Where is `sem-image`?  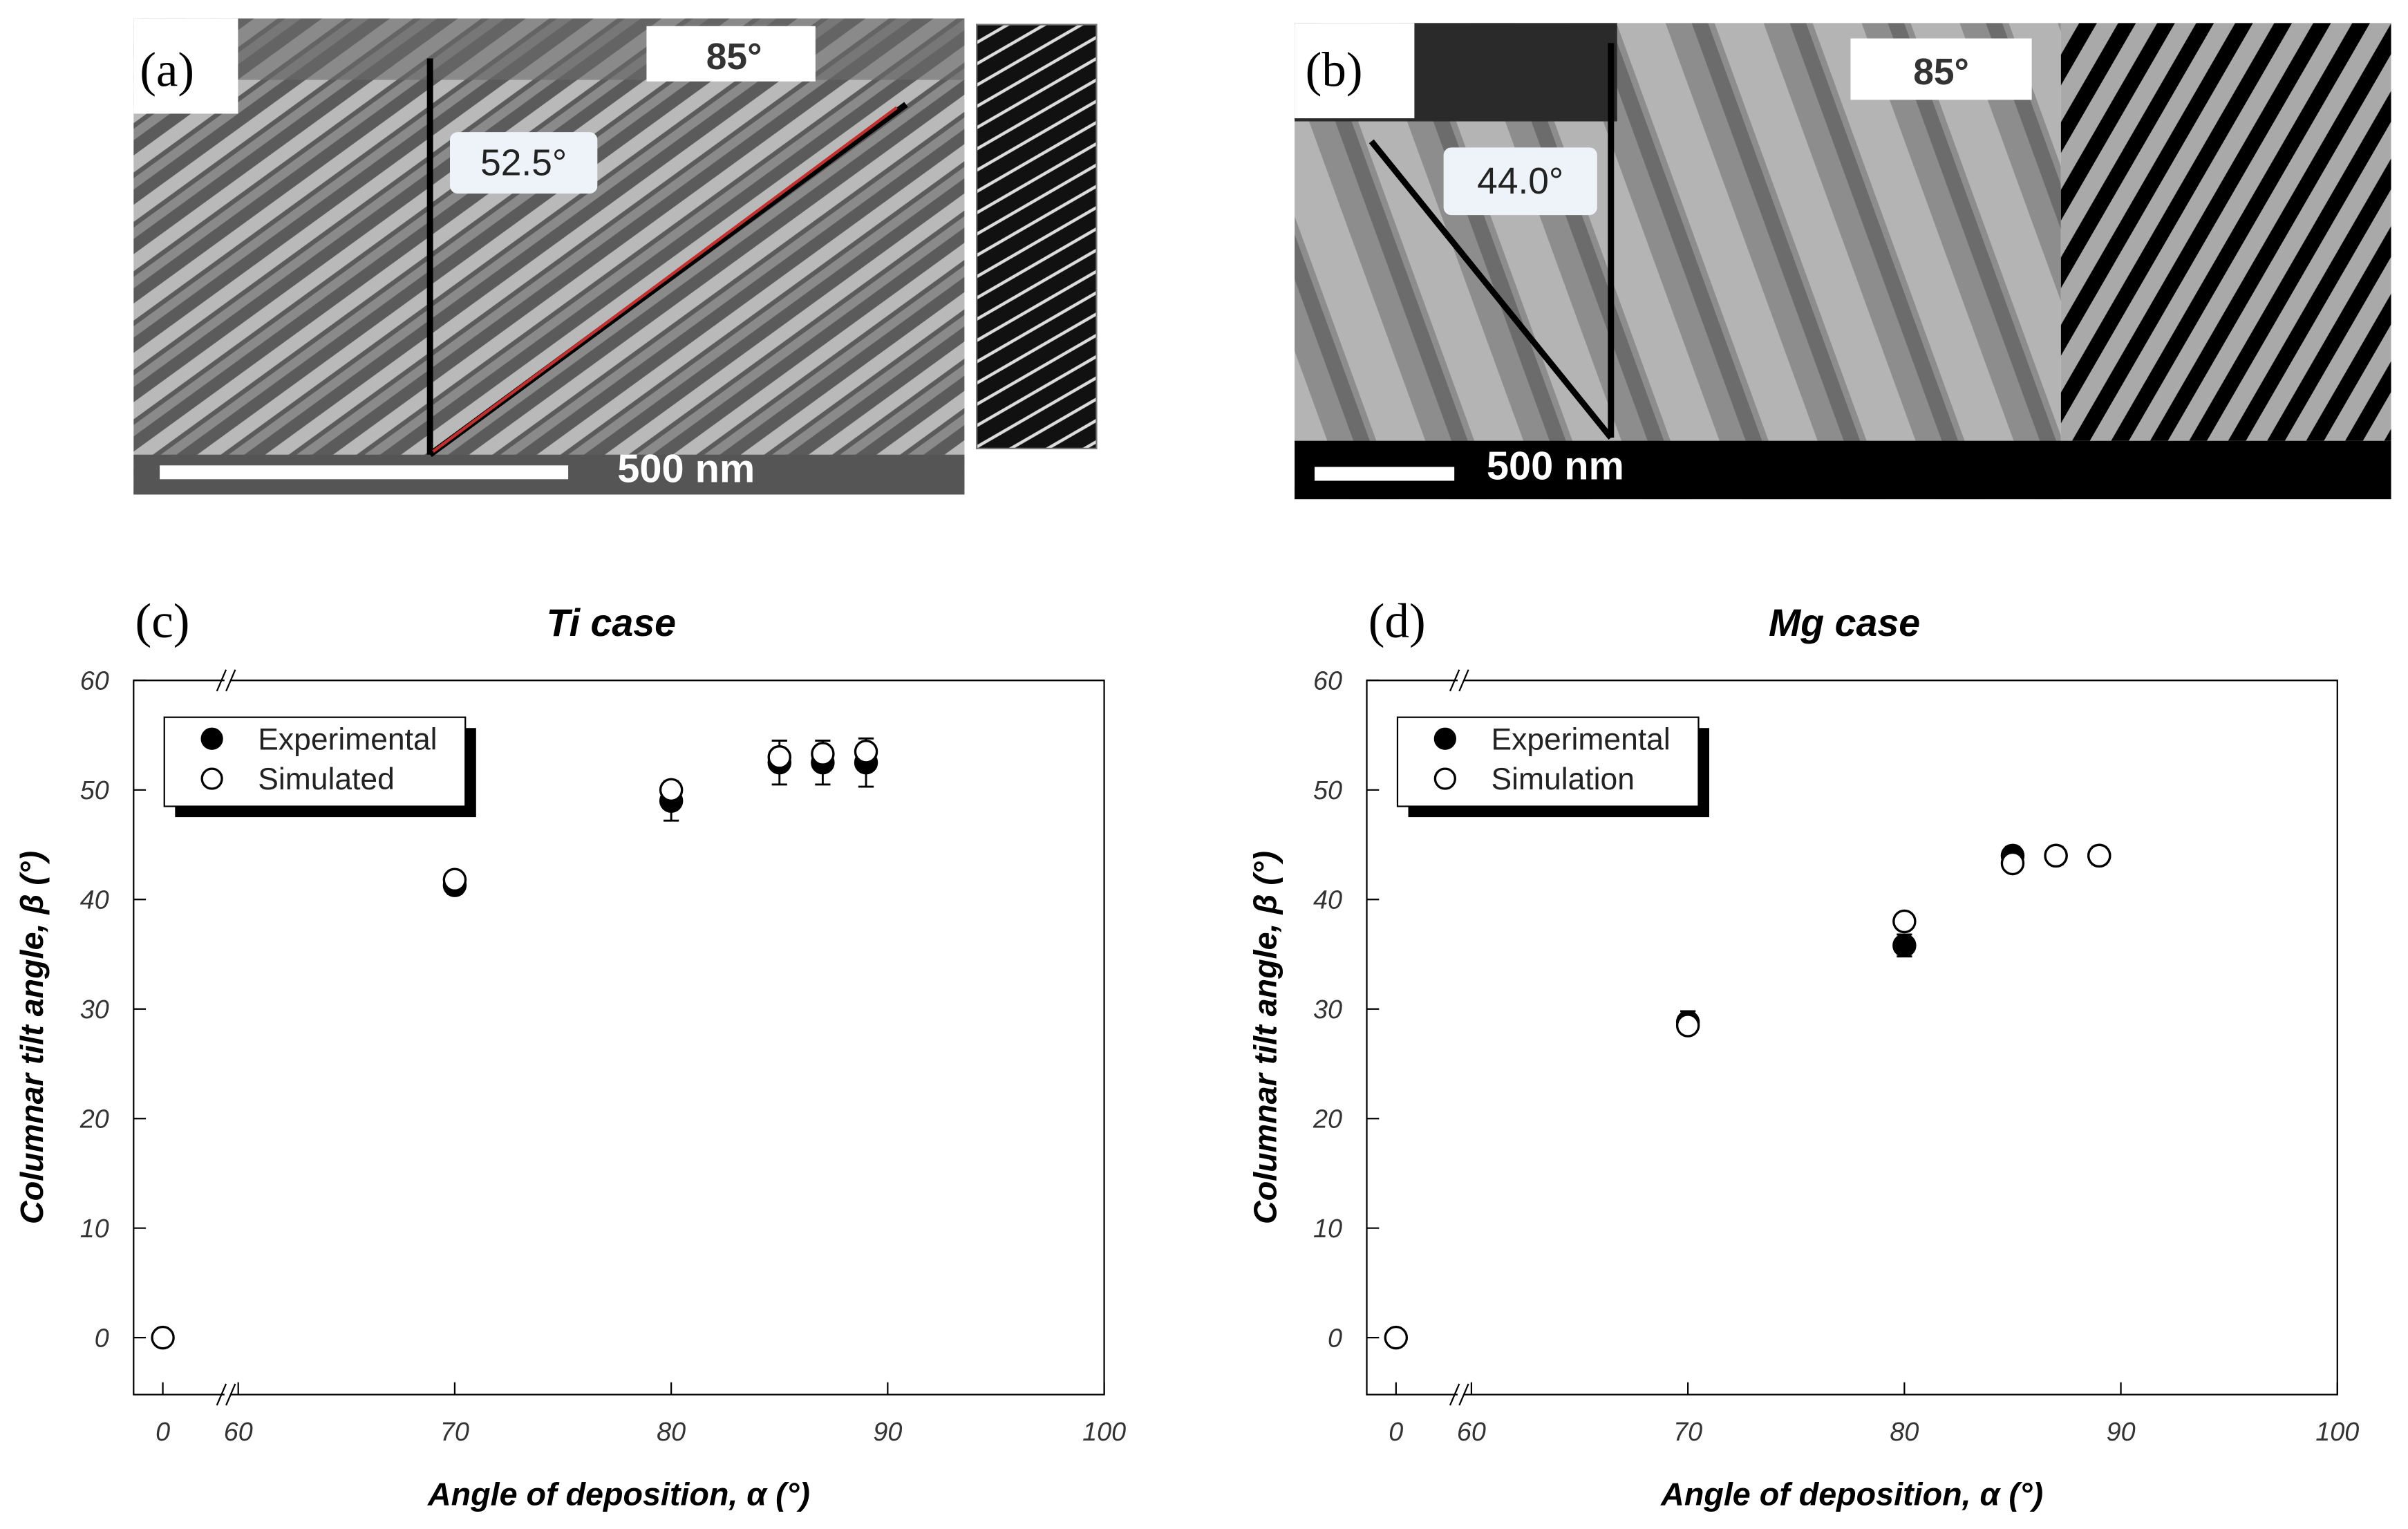
sem-image is located at coordinates (549, 256).